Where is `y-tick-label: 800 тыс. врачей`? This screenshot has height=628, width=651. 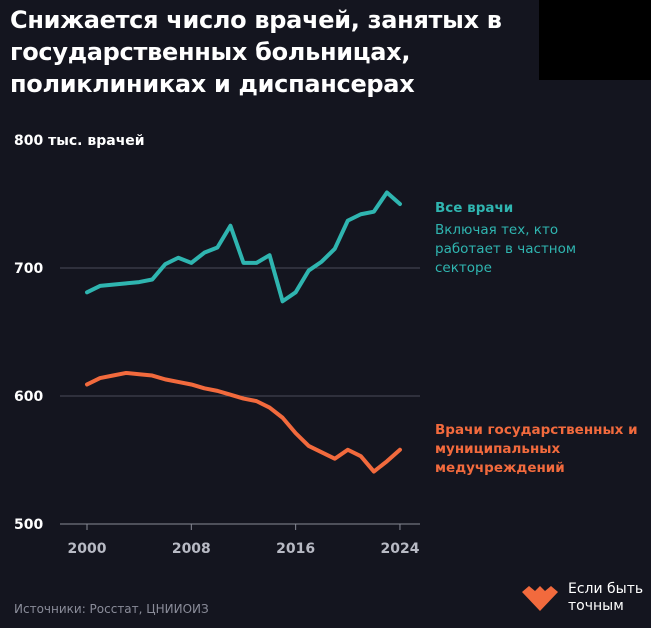
y-tick-label: 800 тыс. врачей is located at coordinates (79, 141).